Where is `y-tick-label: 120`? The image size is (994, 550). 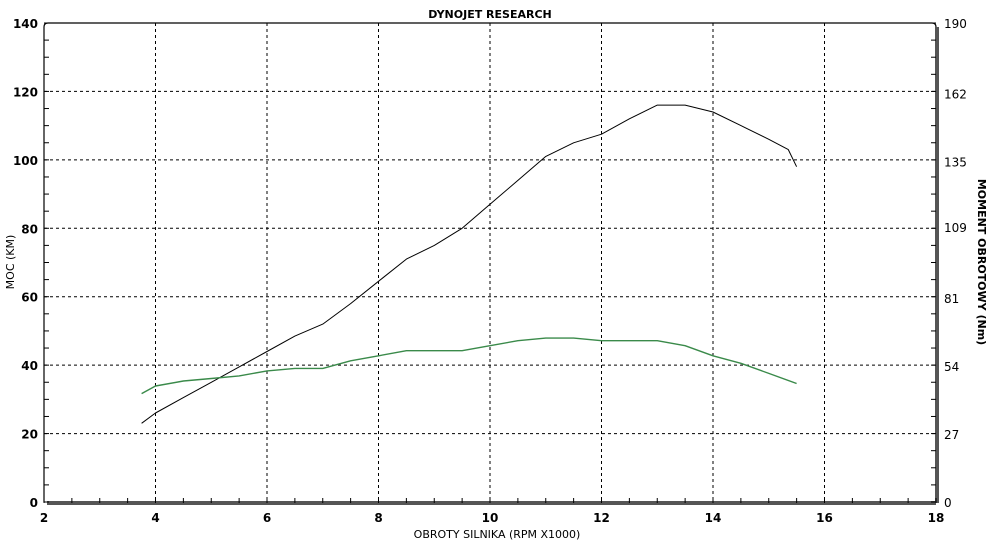 y-tick-label: 120 is located at coordinates (25, 92).